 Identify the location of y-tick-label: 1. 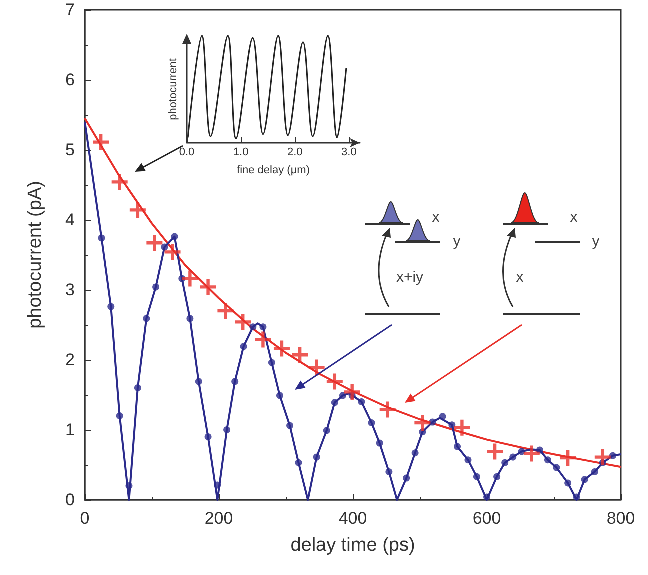
(70, 430).